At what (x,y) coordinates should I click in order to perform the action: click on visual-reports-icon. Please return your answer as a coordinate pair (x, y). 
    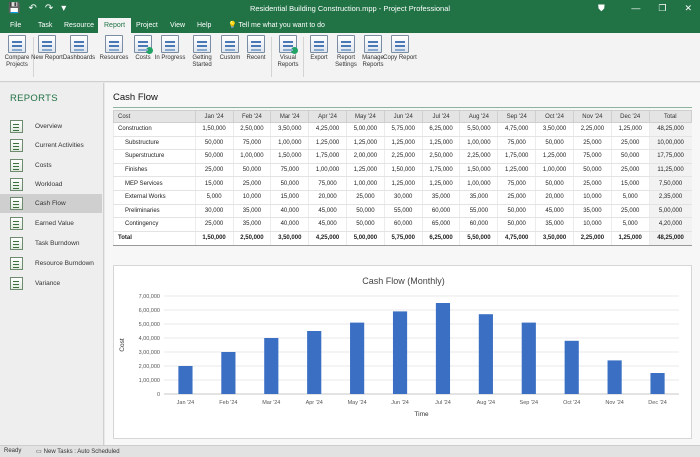
    Looking at the image, I should click on (288, 44).